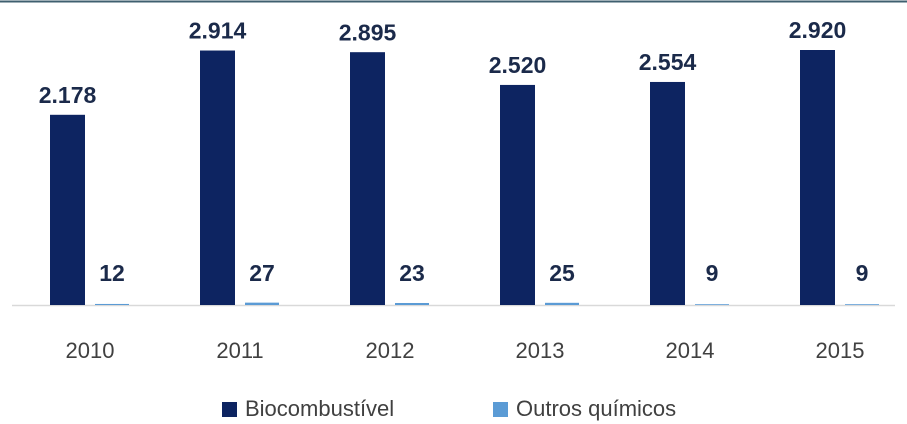 The image size is (907, 424). Describe the element at coordinates (668, 62) in the screenshot. I see `value-label: 2.554` at that location.